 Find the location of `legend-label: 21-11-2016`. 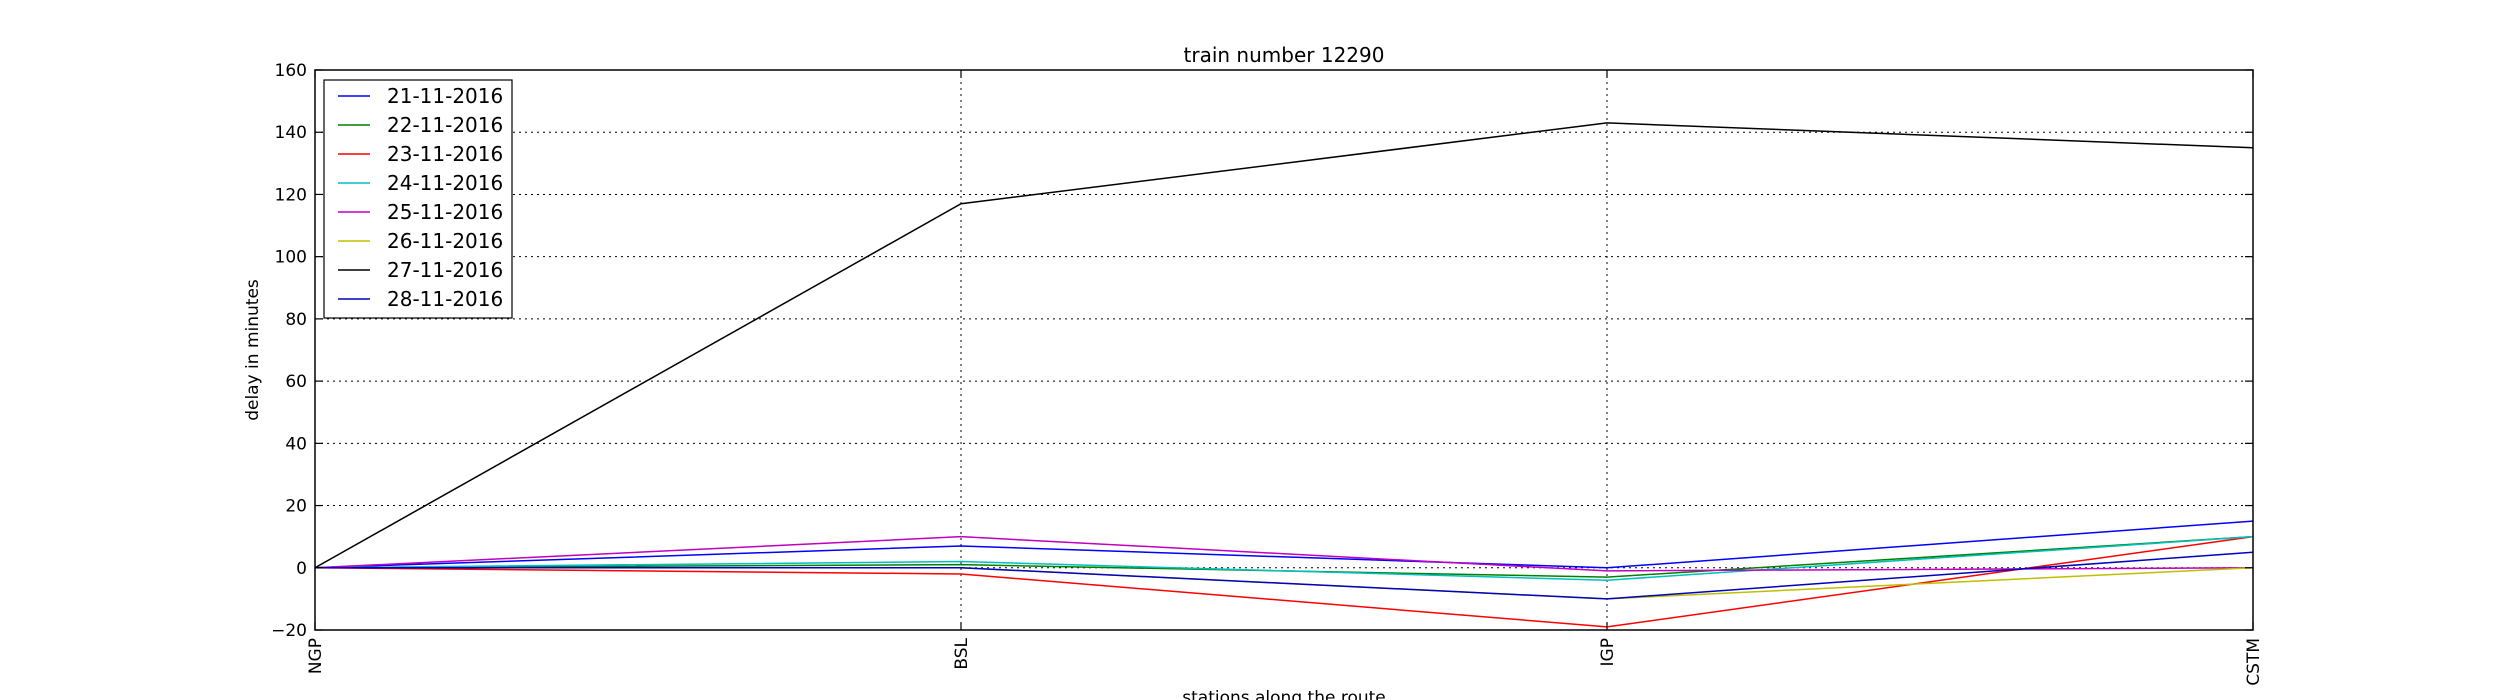

legend-label: 21-11-2016 is located at coordinates (445, 96).